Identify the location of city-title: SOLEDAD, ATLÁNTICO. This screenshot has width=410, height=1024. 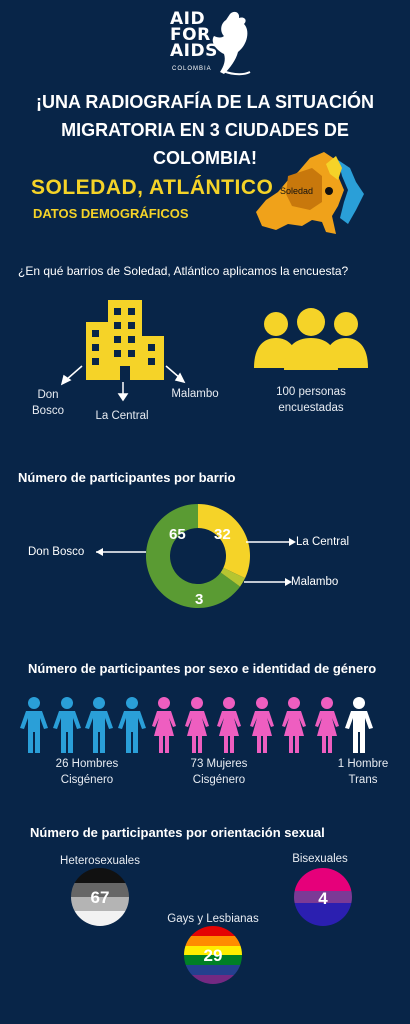
(152, 187).